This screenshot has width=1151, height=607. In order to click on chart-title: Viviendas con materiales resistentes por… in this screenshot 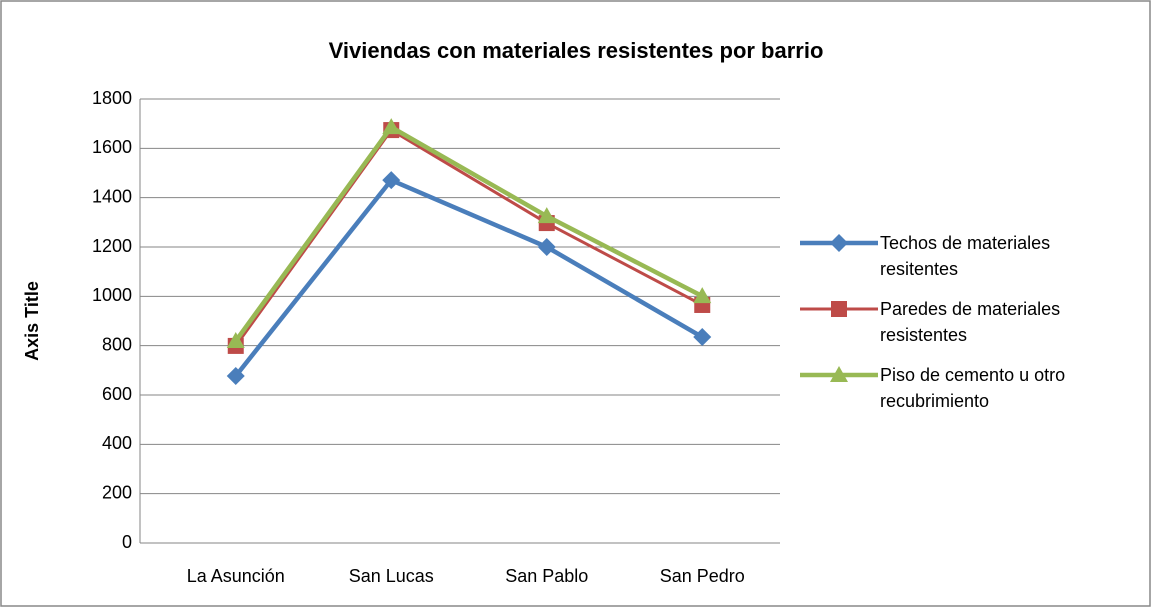, I will do `click(576, 50)`.